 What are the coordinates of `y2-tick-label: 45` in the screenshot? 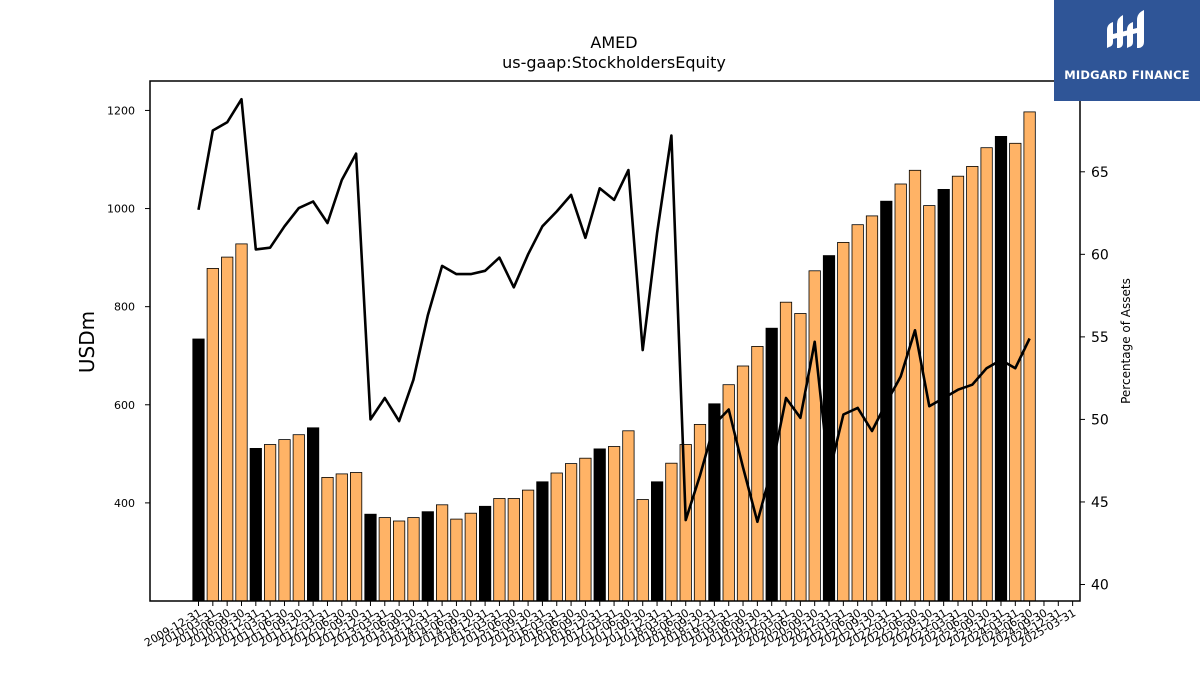 It's located at (1100, 503).